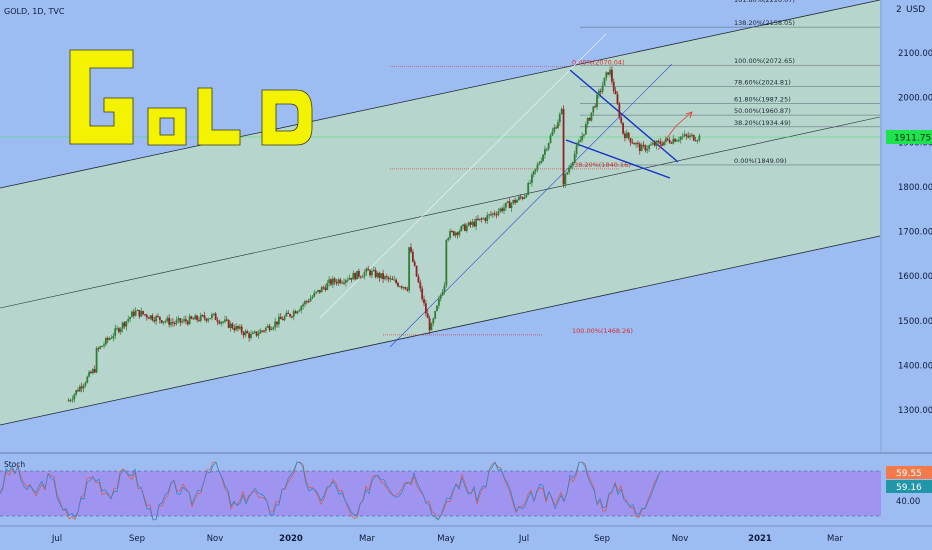 This screenshot has height=550, width=932. Describe the element at coordinates (915, 99) in the screenshot. I see `price-tick-label: 2000.00` at that location.